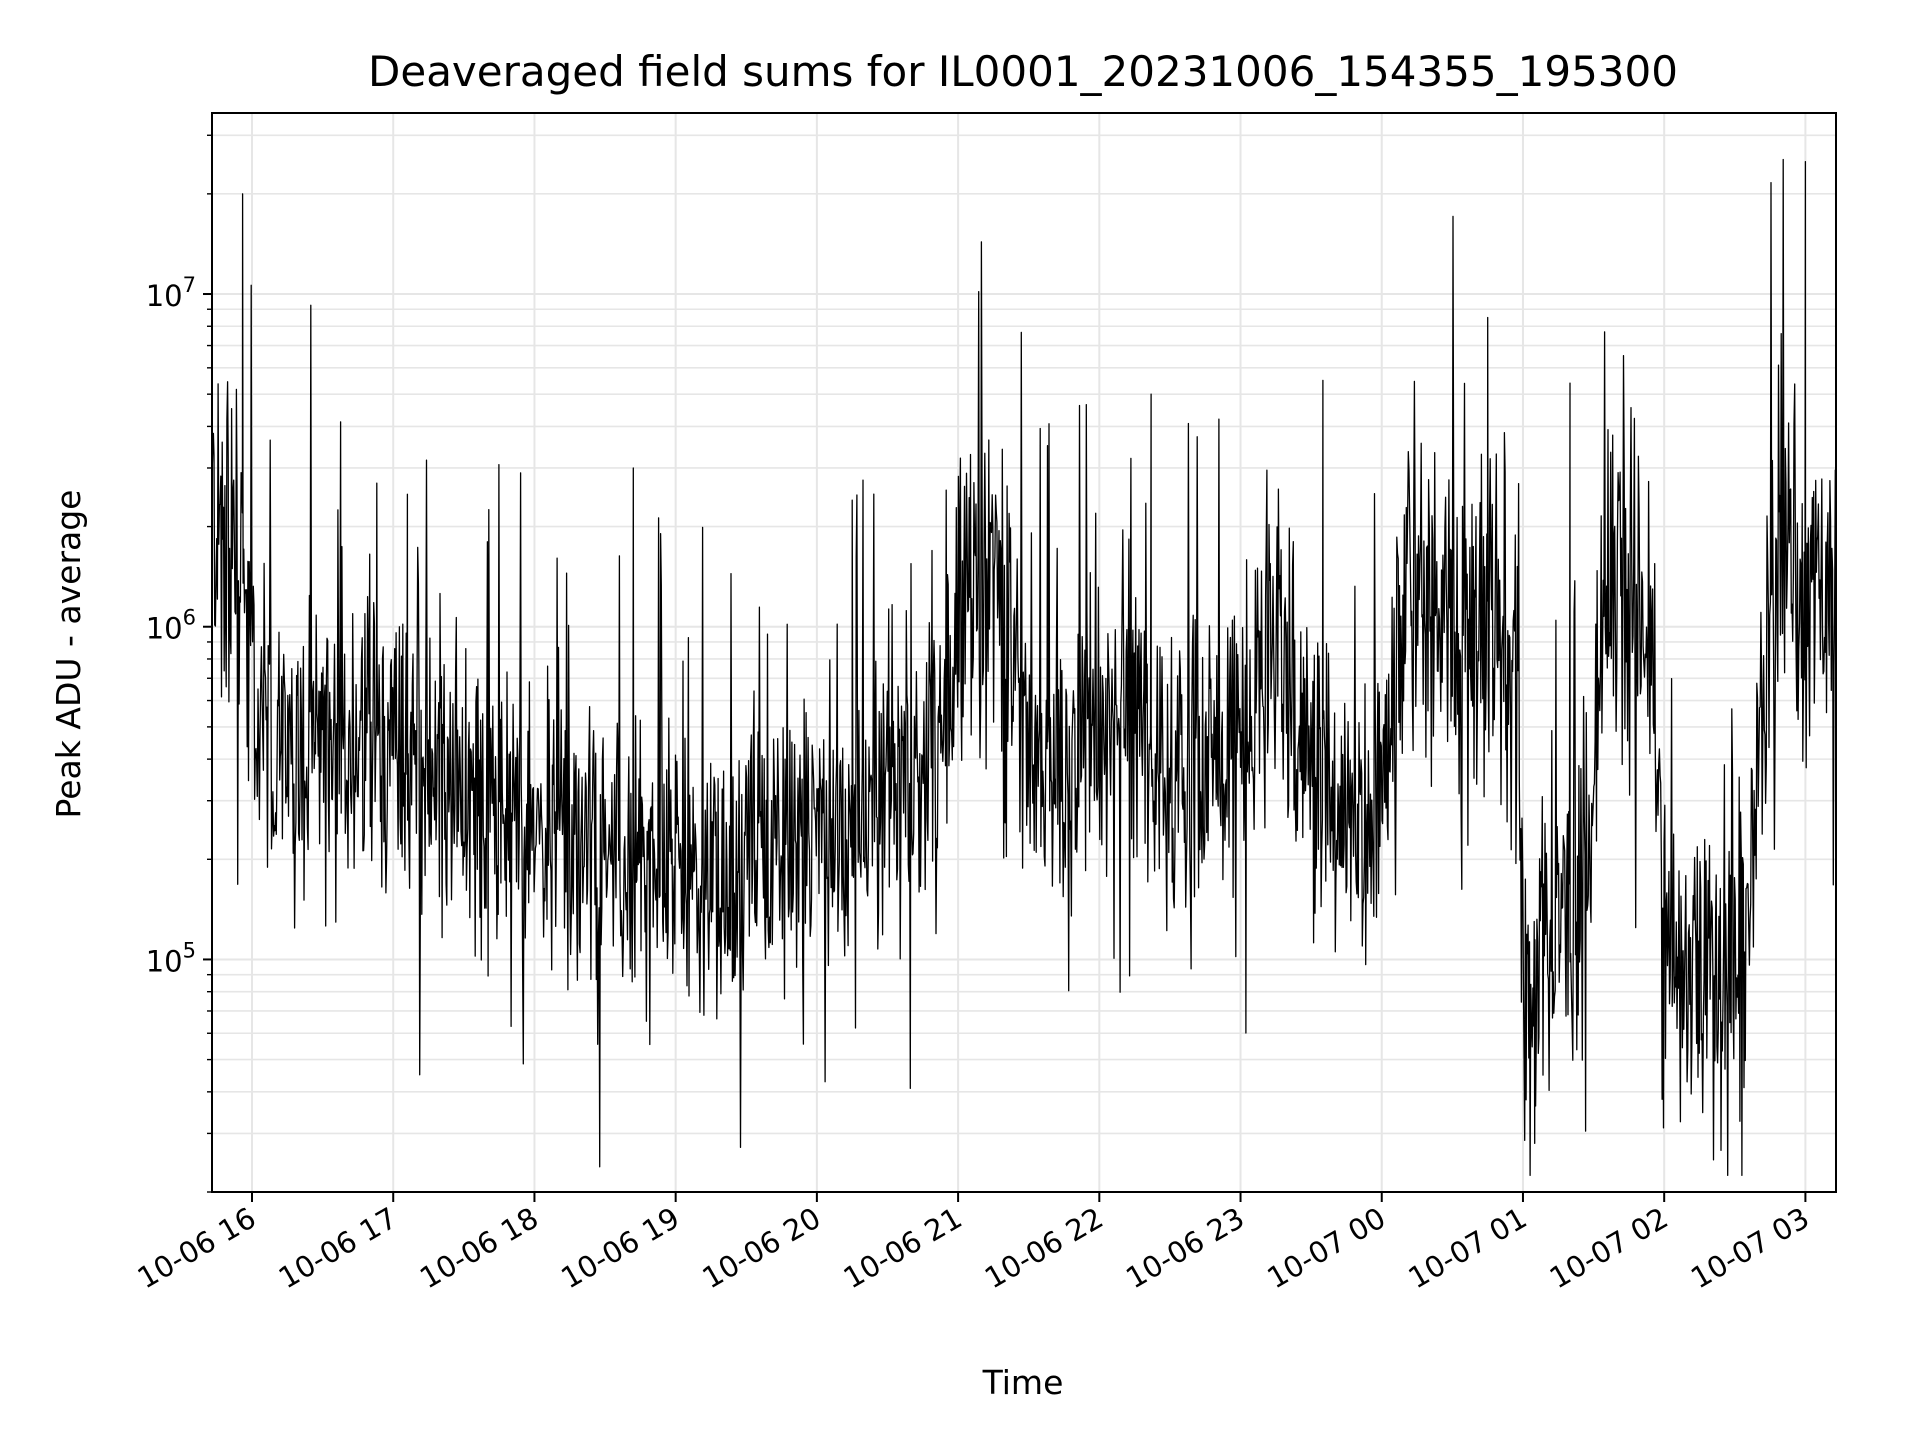 The width and height of the screenshot is (1920, 1440). What do you see at coordinates (1023, 1382) in the screenshot?
I see `x-axis-label: Time` at bounding box center [1023, 1382].